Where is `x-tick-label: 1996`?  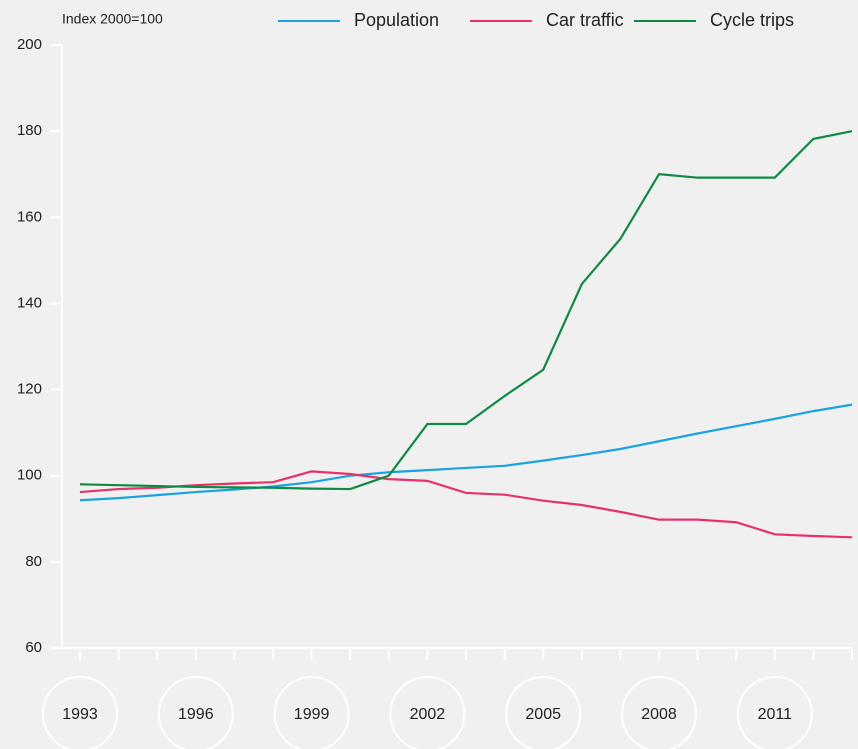
x-tick-label: 1996 is located at coordinates (196, 714).